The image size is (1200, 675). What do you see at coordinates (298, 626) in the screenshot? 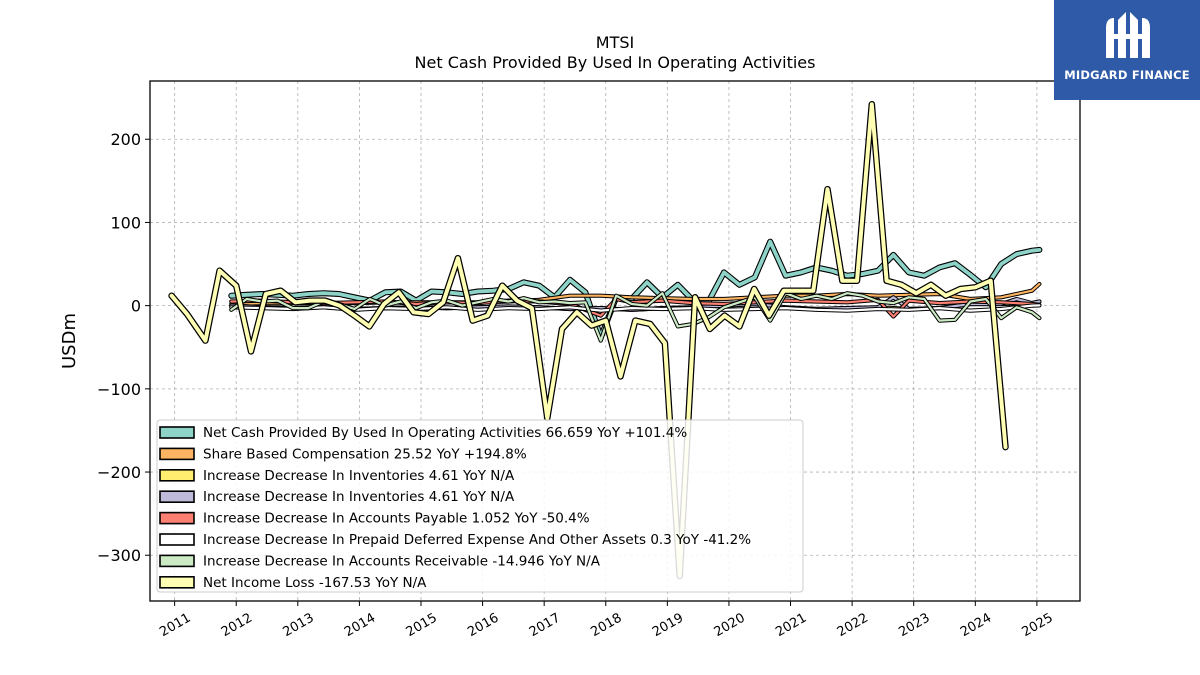
I see `x-tick-label: 2013` at bounding box center [298, 626].